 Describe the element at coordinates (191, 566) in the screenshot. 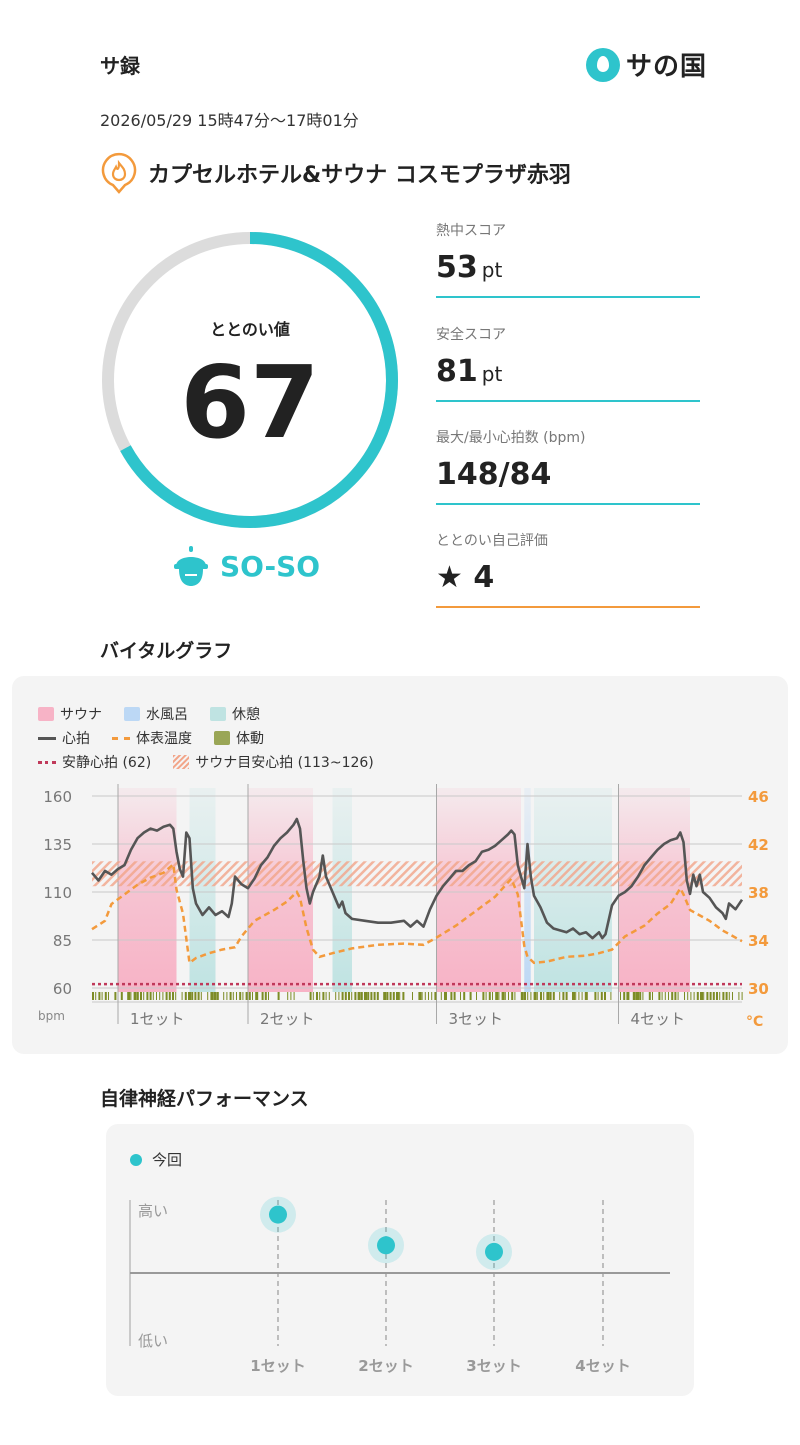

I see `sauna-hat-face-icon` at that location.